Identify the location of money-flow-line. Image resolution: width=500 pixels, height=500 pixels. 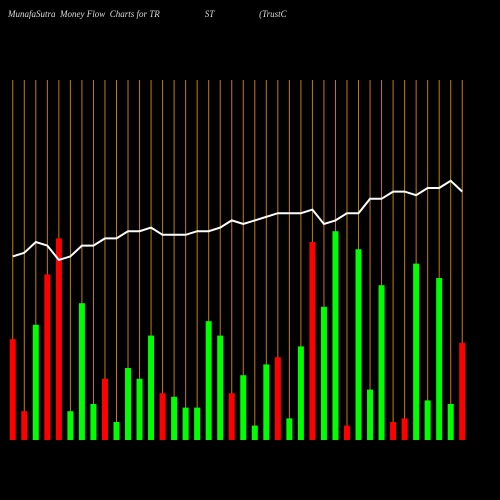
(237, 220).